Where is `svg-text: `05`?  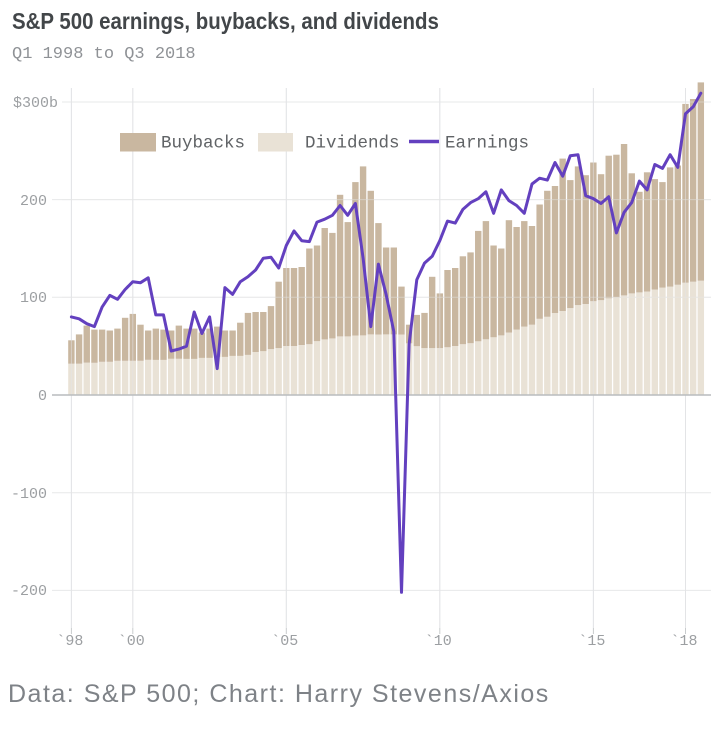
svg-text: `05 is located at coordinates (284, 641).